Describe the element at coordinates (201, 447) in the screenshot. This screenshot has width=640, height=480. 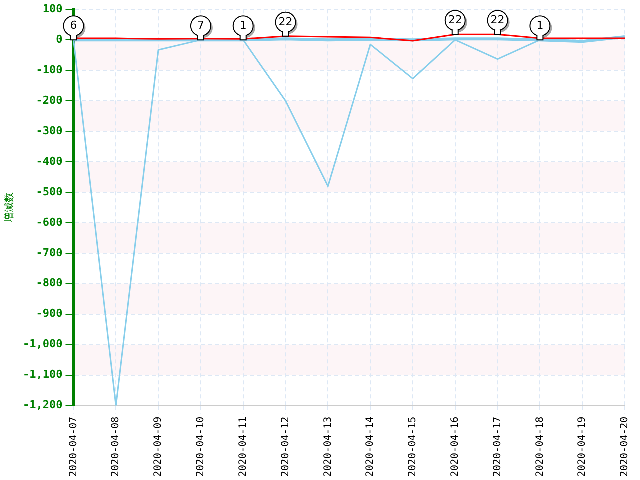
I see `x-tick-label: 2020-04-10` at that location.